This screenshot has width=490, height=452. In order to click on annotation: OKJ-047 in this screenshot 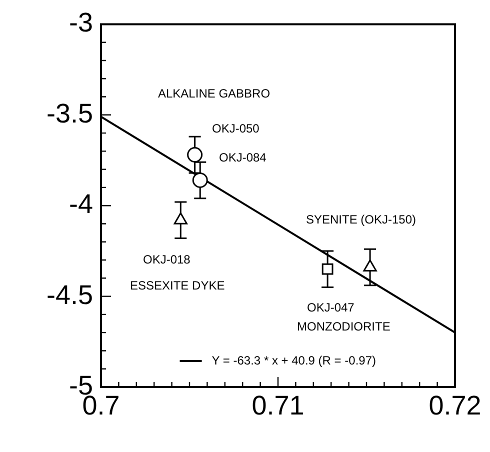, I will do `click(331, 307)`.